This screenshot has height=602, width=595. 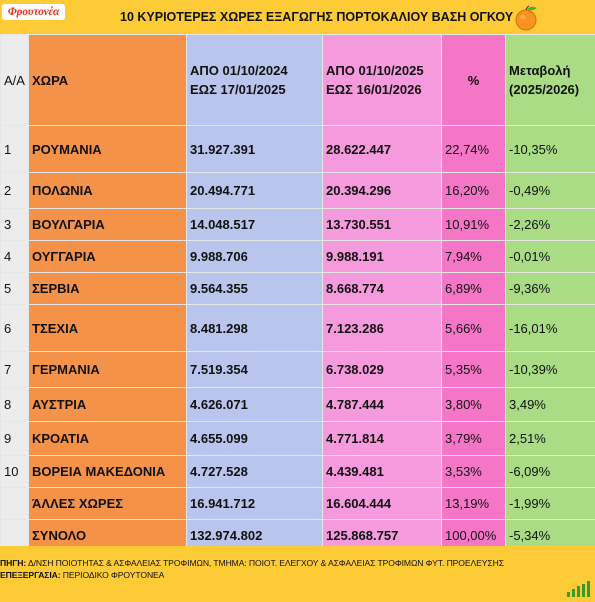 What do you see at coordinates (382, 328) in the screenshot?
I see `row-volume-2025-2026: 7.123.286` at bounding box center [382, 328].